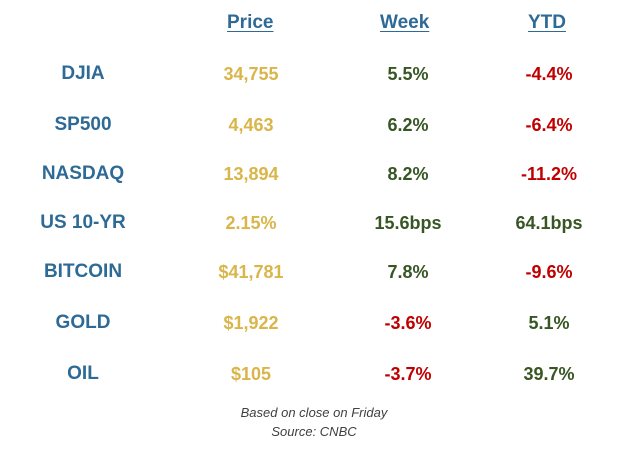 This screenshot has width=628, height=454. Describe the element at coordinates (549, 174) in the screenshot. I see `ytd-change: -11.2%` at that location.